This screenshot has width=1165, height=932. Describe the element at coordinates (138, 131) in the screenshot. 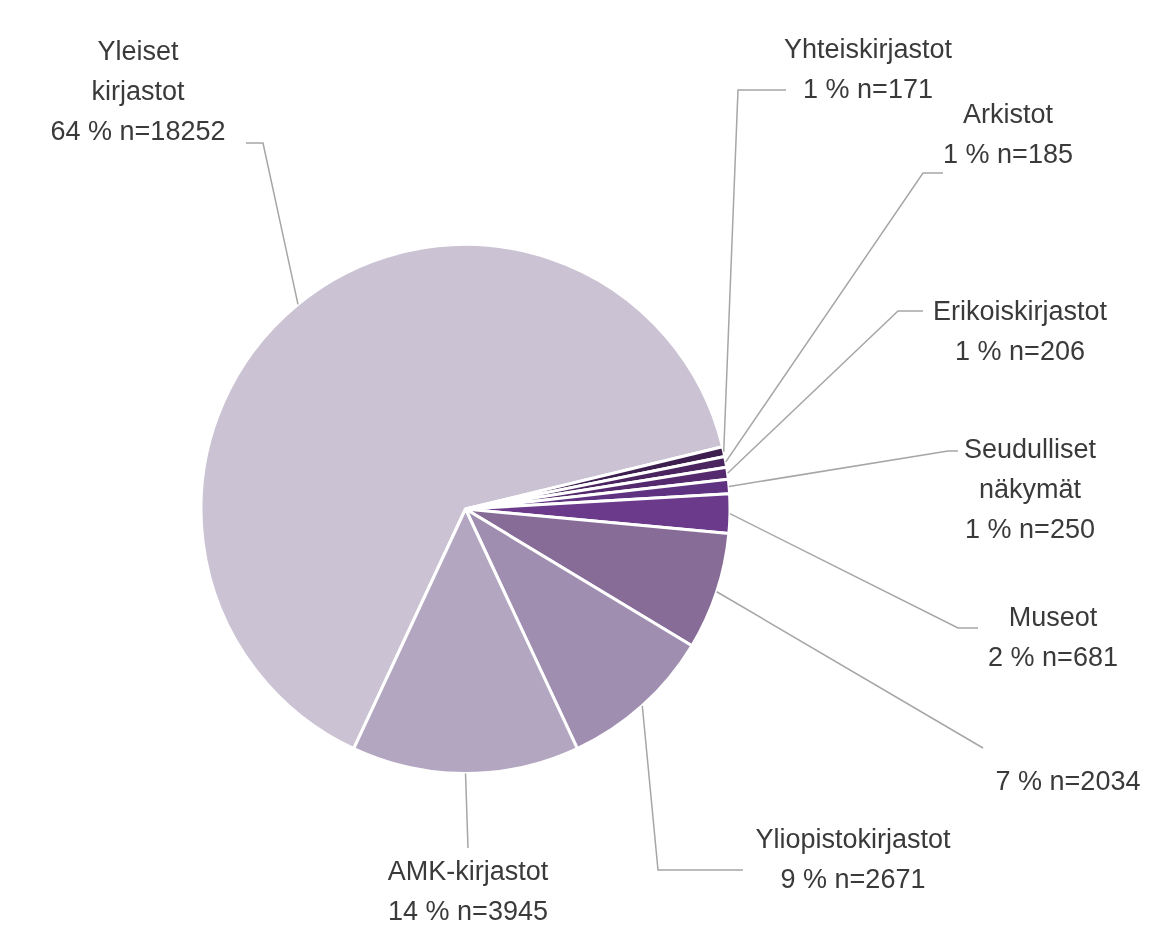

I see `data-label: 64 % n=18252` at that location.